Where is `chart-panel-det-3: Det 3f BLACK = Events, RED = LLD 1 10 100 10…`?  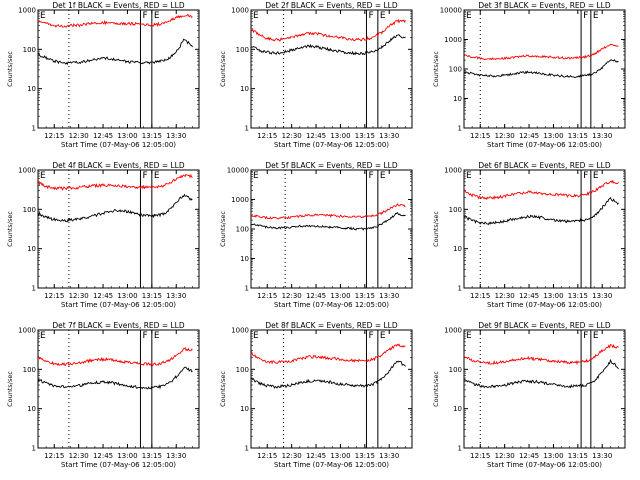
chart-panel-det-3: Det 3f BLACK = Events, RED = LLD 1 10 100 10… is located at coordinates (529, 75).